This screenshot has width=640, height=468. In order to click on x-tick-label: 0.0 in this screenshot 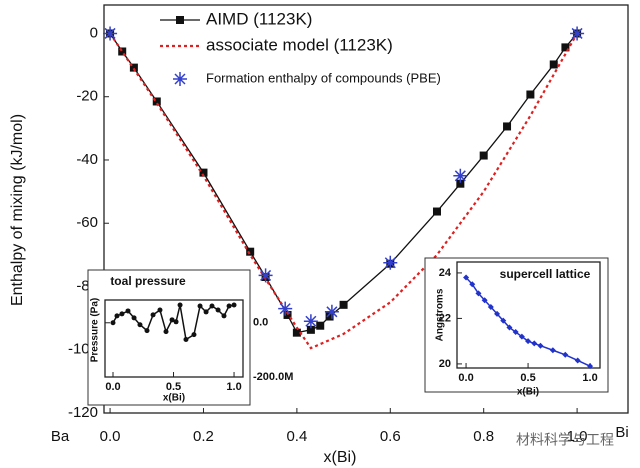, I will do `click(110, 436)`.